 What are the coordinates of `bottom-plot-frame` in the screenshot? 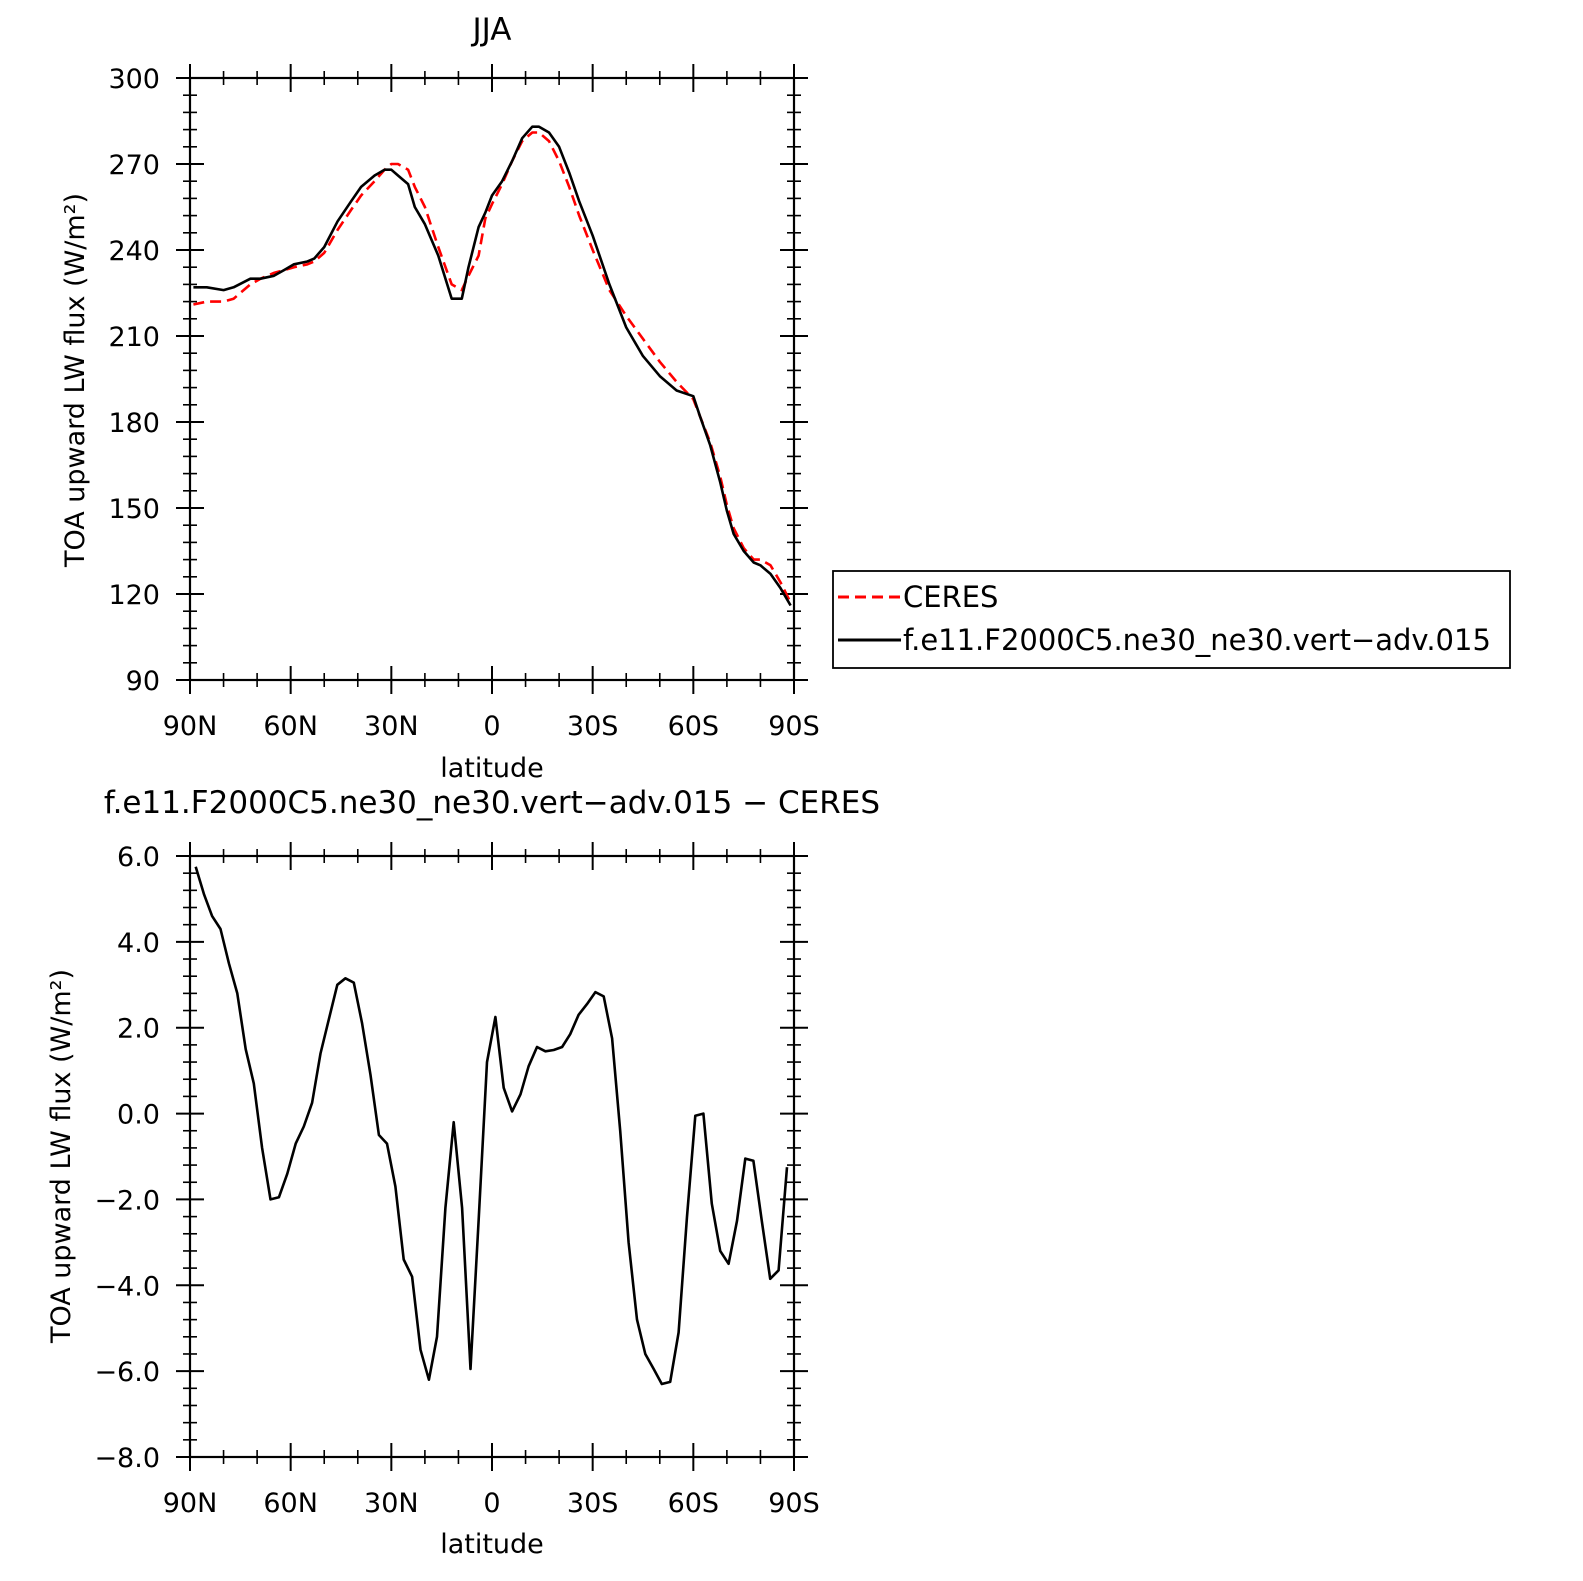 It's located at (492, 1156).